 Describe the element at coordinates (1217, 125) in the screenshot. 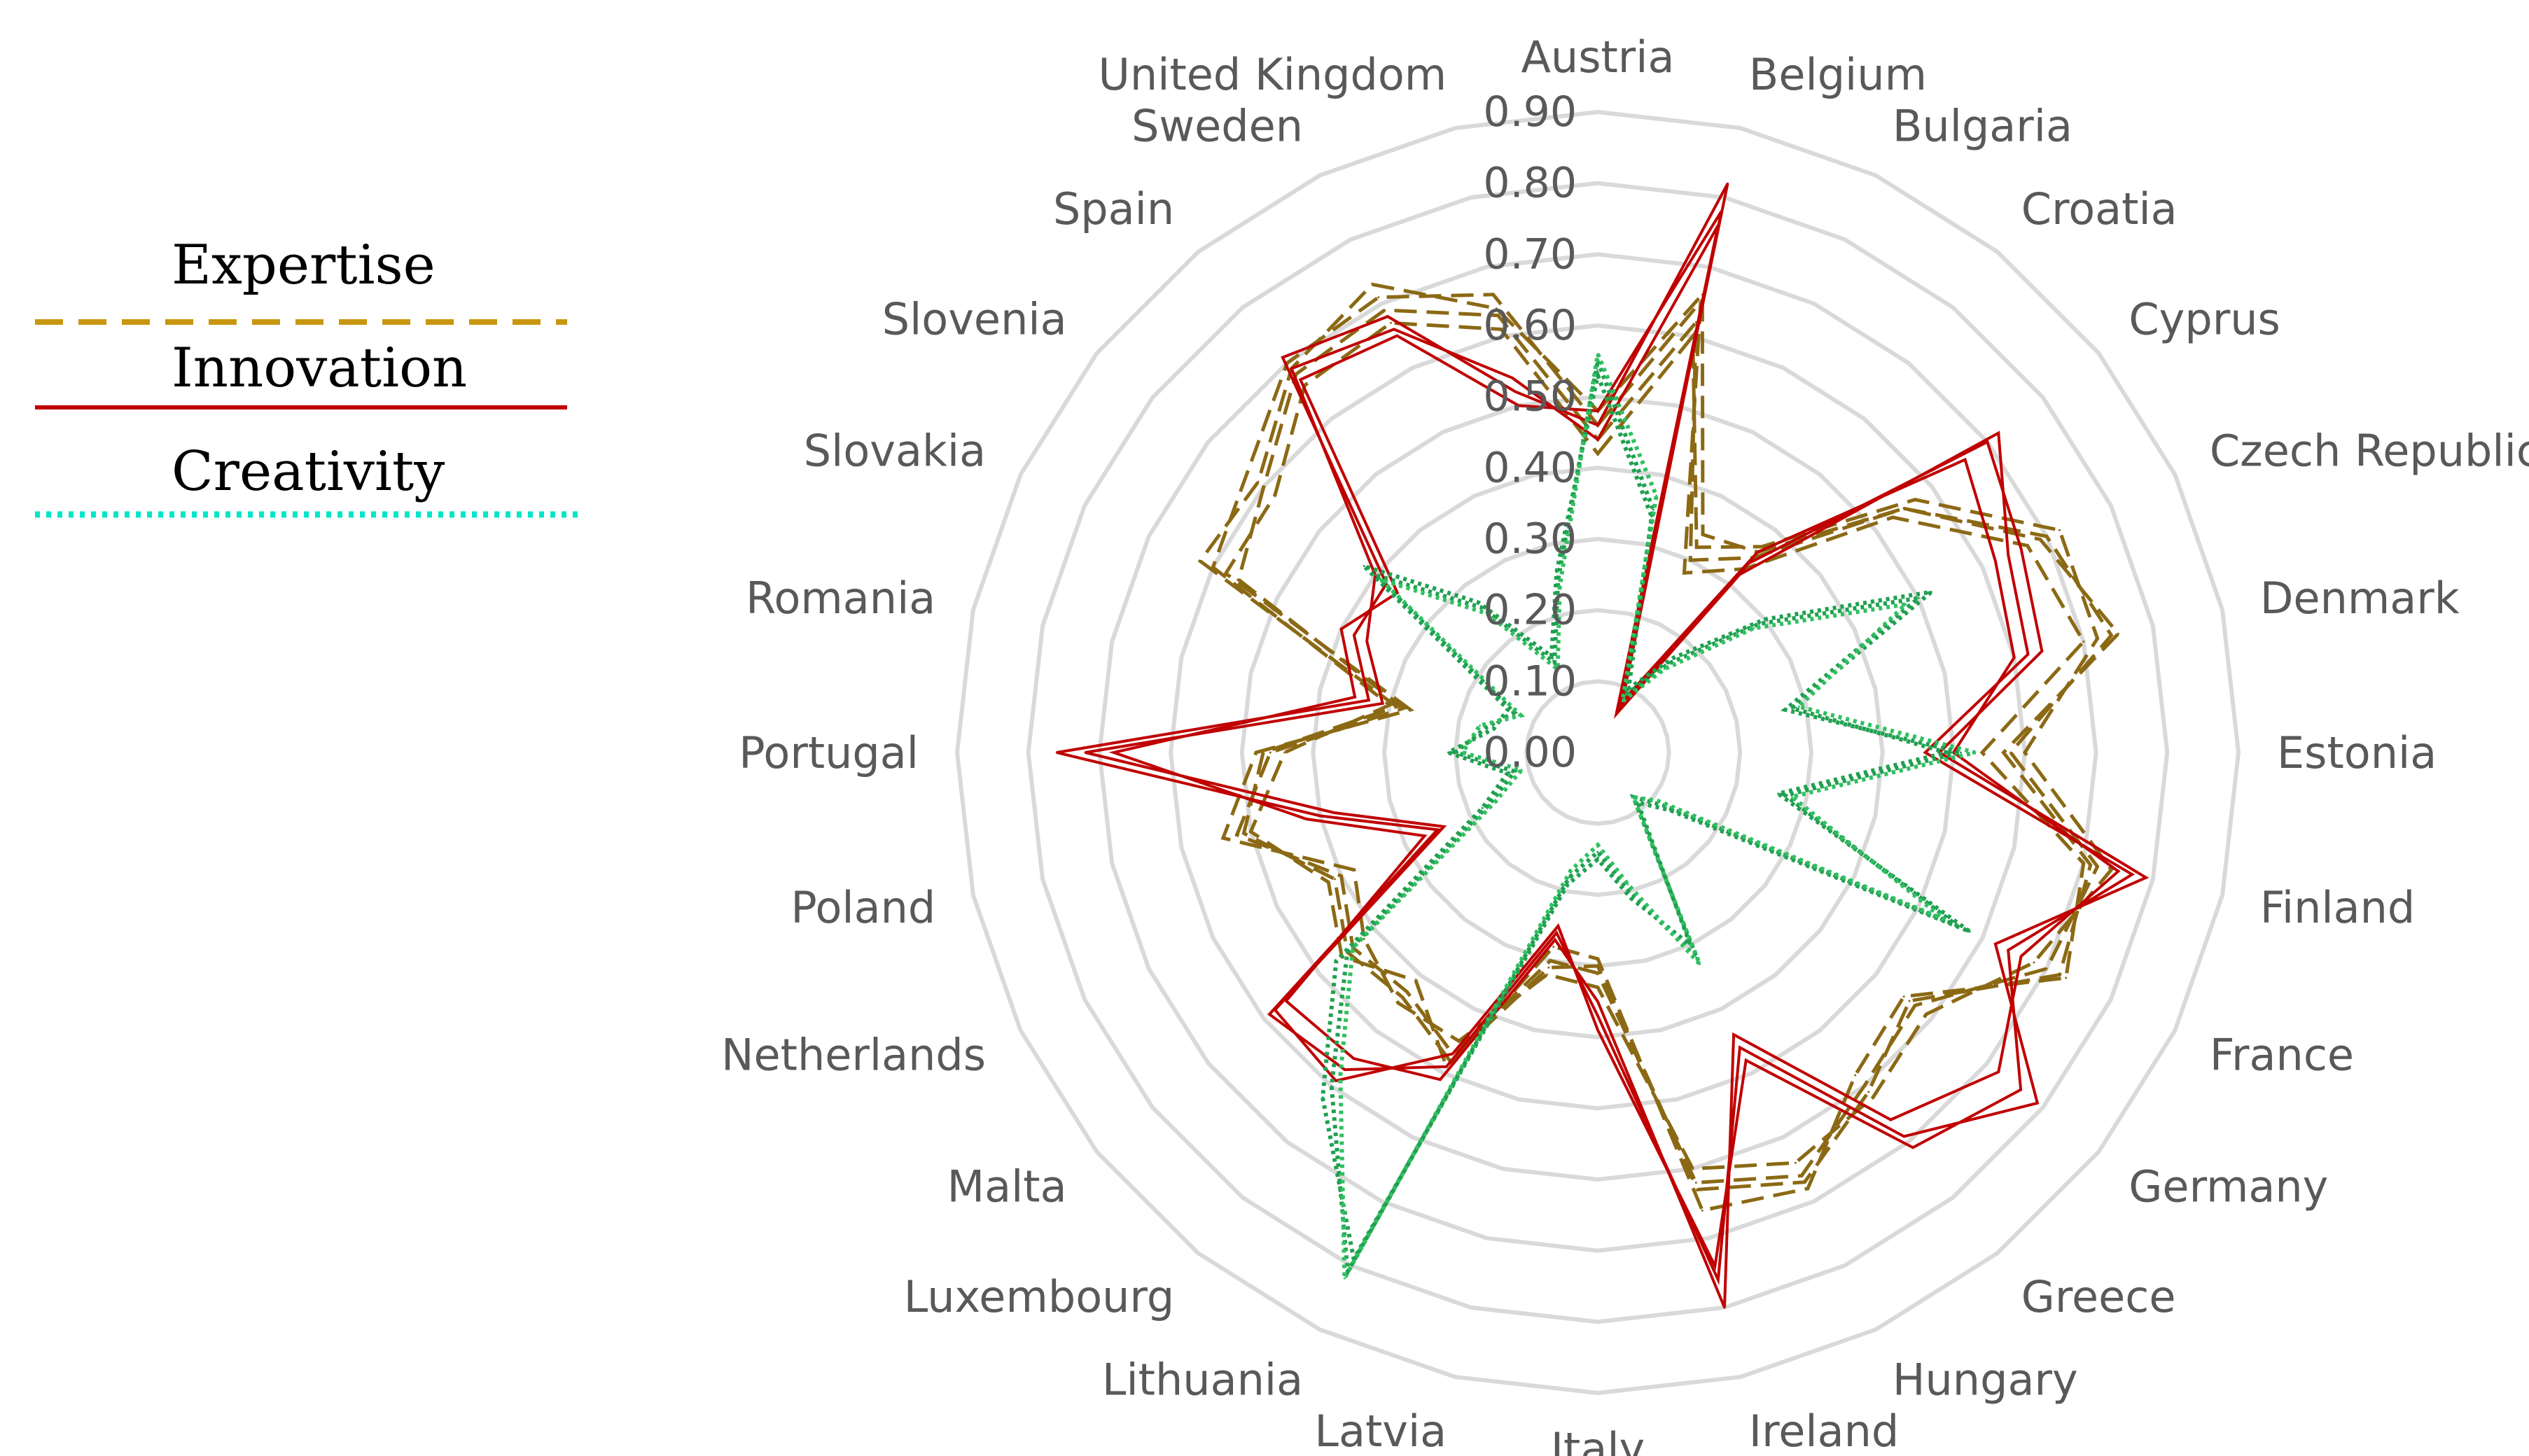

I see `category-label: Sweden` at that location.